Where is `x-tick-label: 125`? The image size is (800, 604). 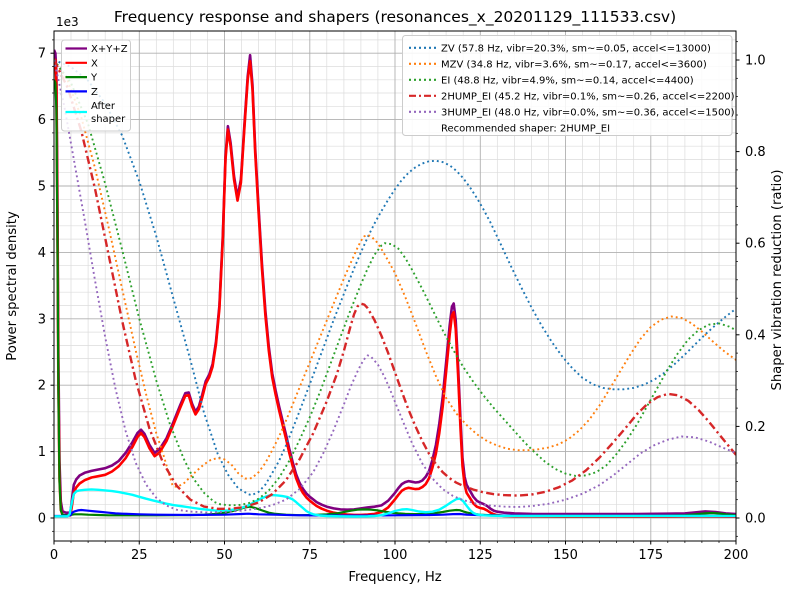
x-tick-label: 125 is located at coordinates (480, 555).